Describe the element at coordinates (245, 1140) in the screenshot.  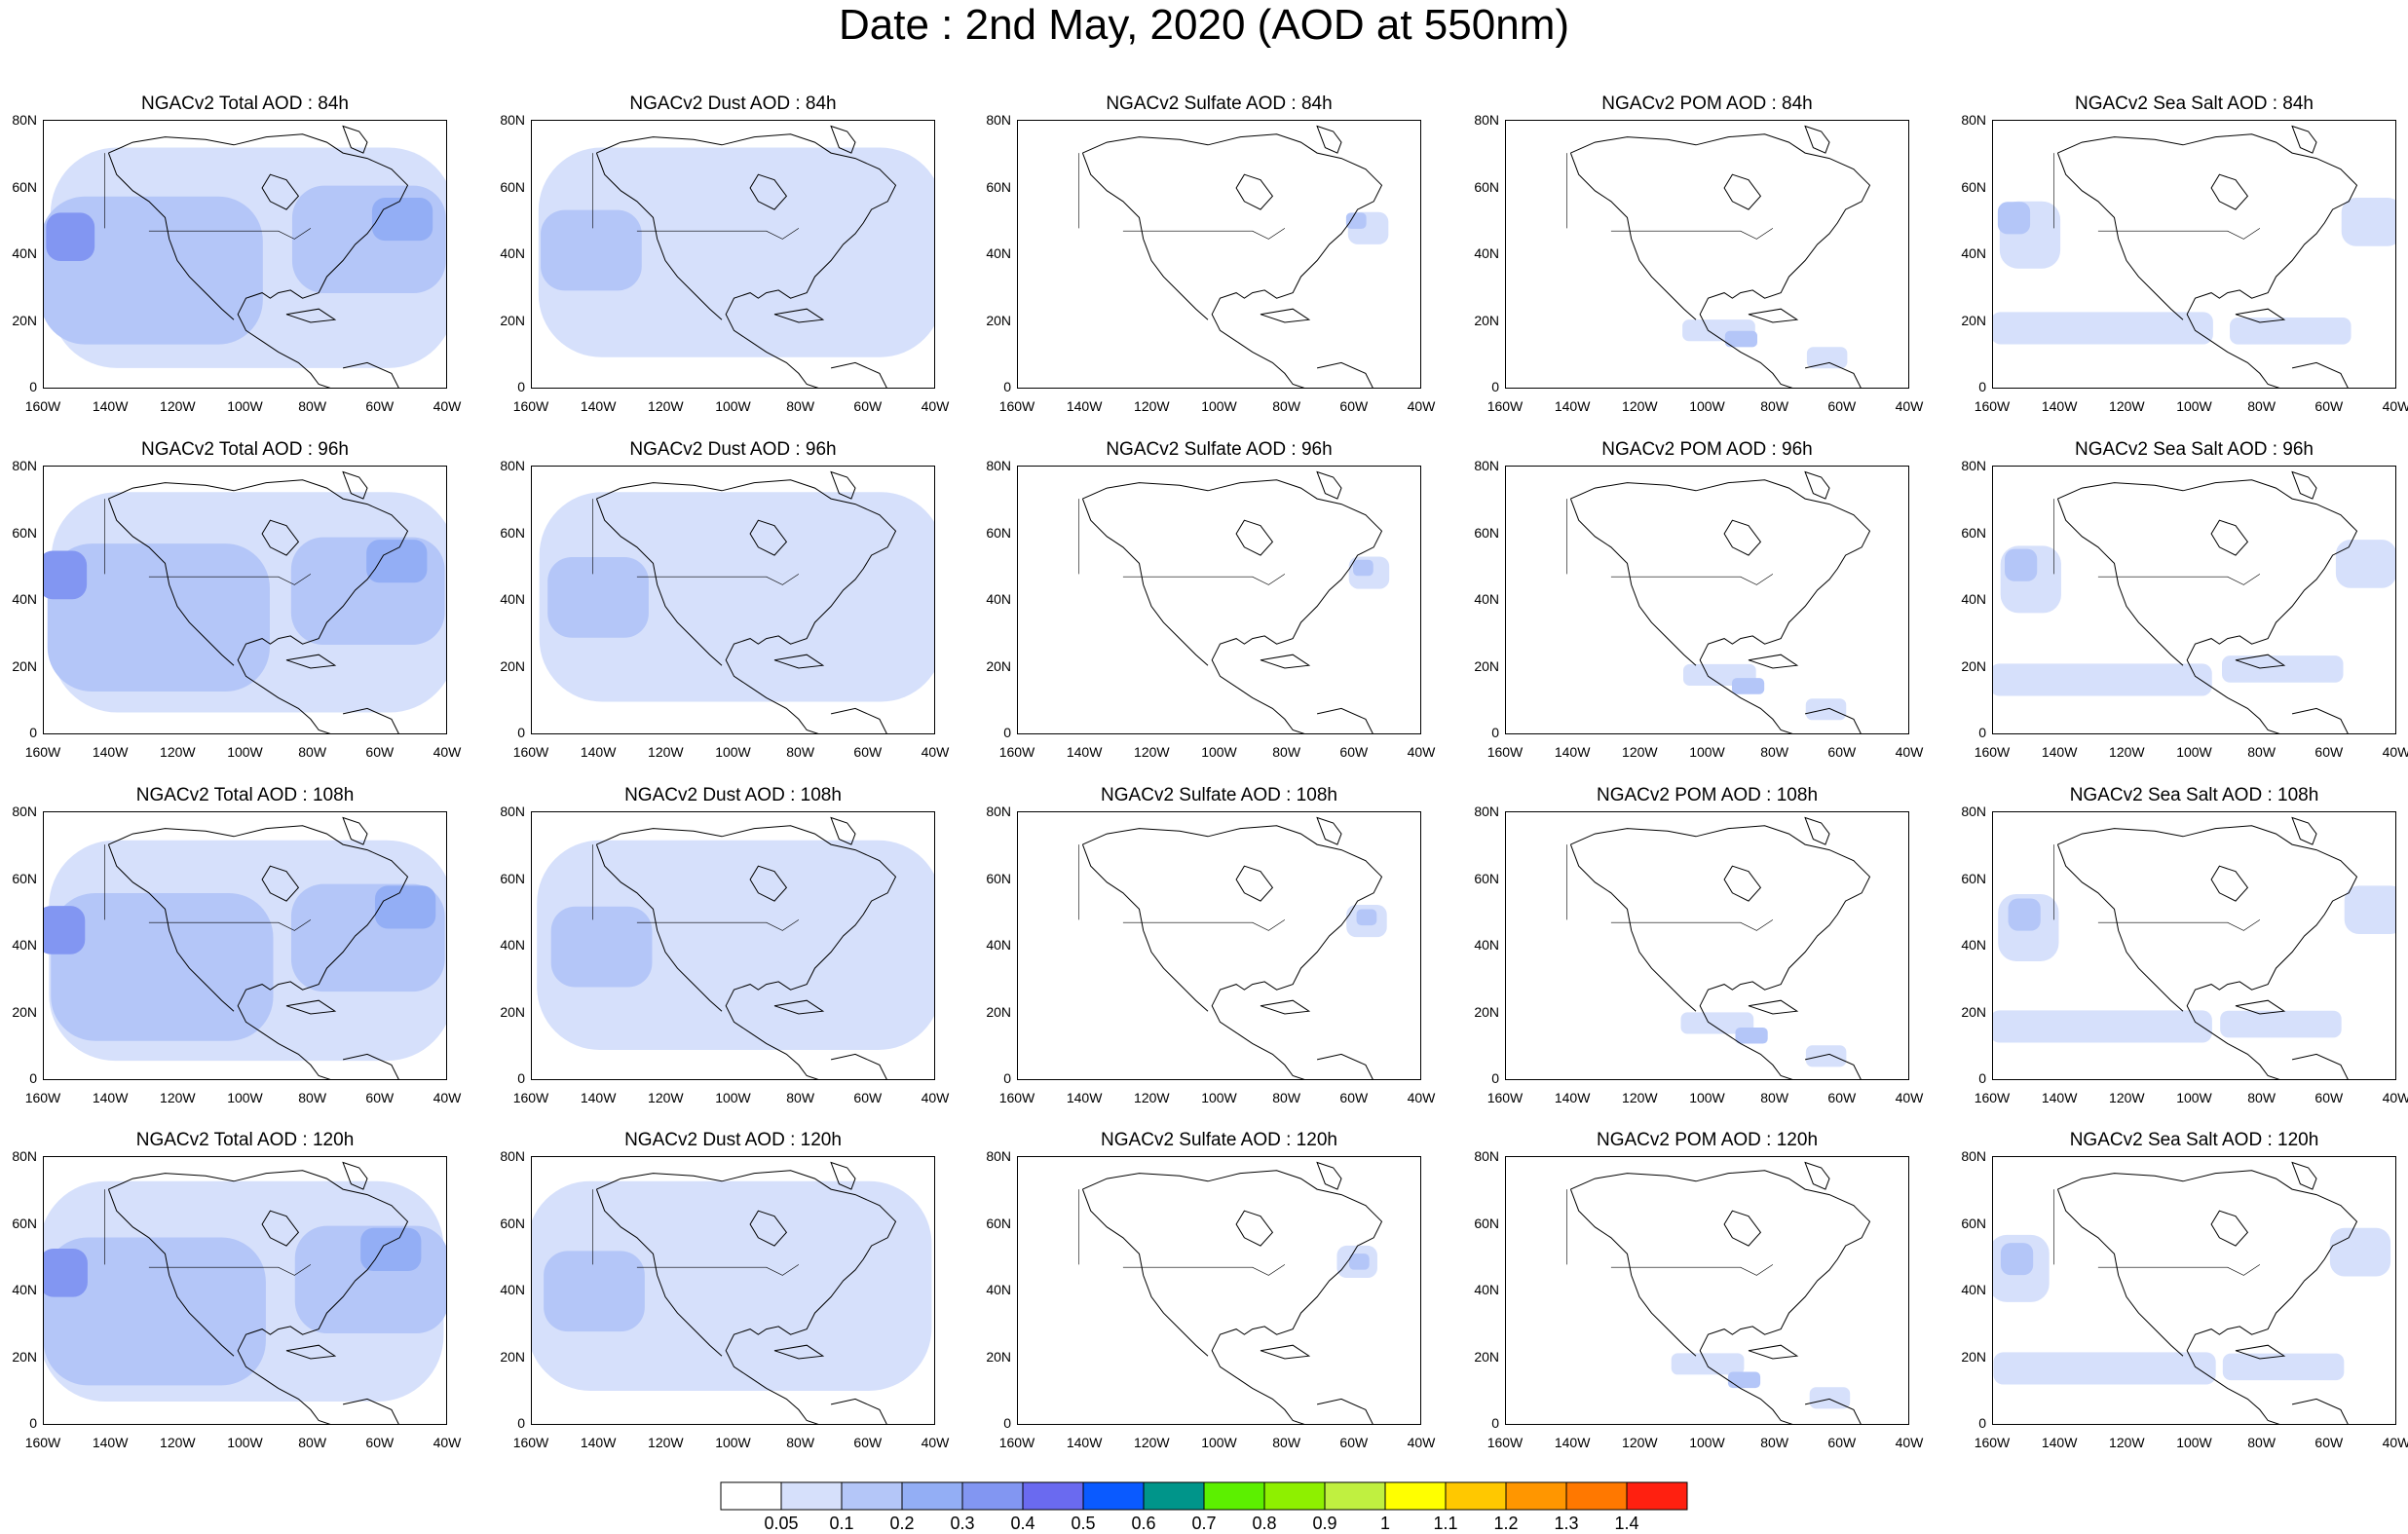
I see `panel-title: NGACv2 Total AOD : 120h` at that location.